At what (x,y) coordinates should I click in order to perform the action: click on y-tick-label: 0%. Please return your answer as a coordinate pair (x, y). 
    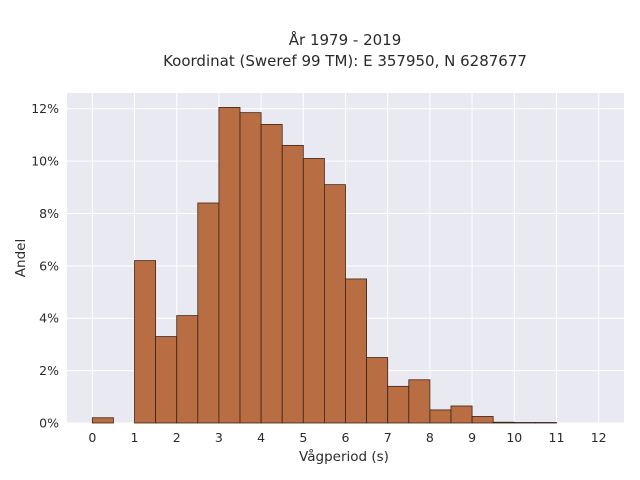
    Looking at the image, I should click on (49, 423).